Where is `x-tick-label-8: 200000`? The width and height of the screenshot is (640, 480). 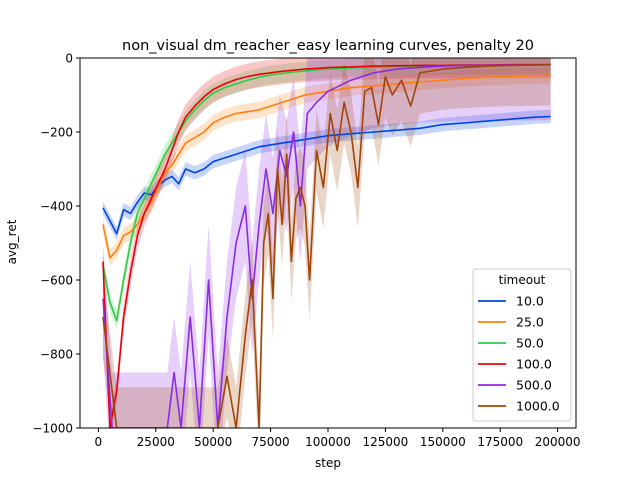 x-tick-label-8: 200000 is located at coordinates (558, 442).